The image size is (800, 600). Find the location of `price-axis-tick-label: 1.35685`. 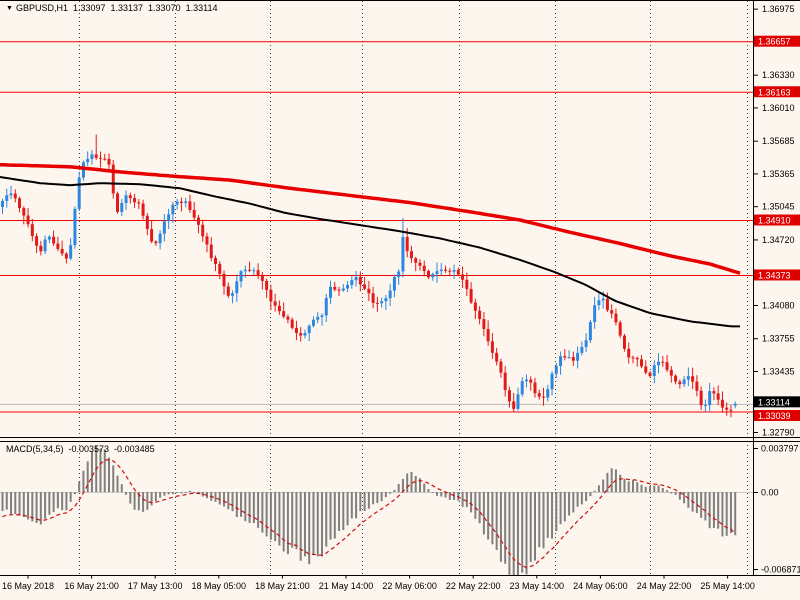

price-axis-tick-label: 1.35685 is located at coordinates (778, 141).